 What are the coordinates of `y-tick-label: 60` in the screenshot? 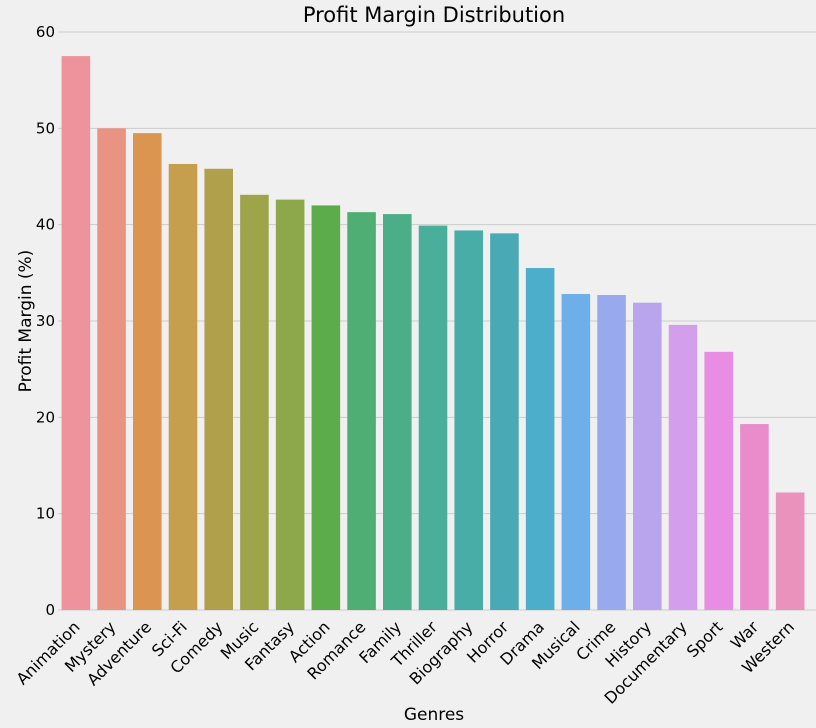 It's located at (45, 32).